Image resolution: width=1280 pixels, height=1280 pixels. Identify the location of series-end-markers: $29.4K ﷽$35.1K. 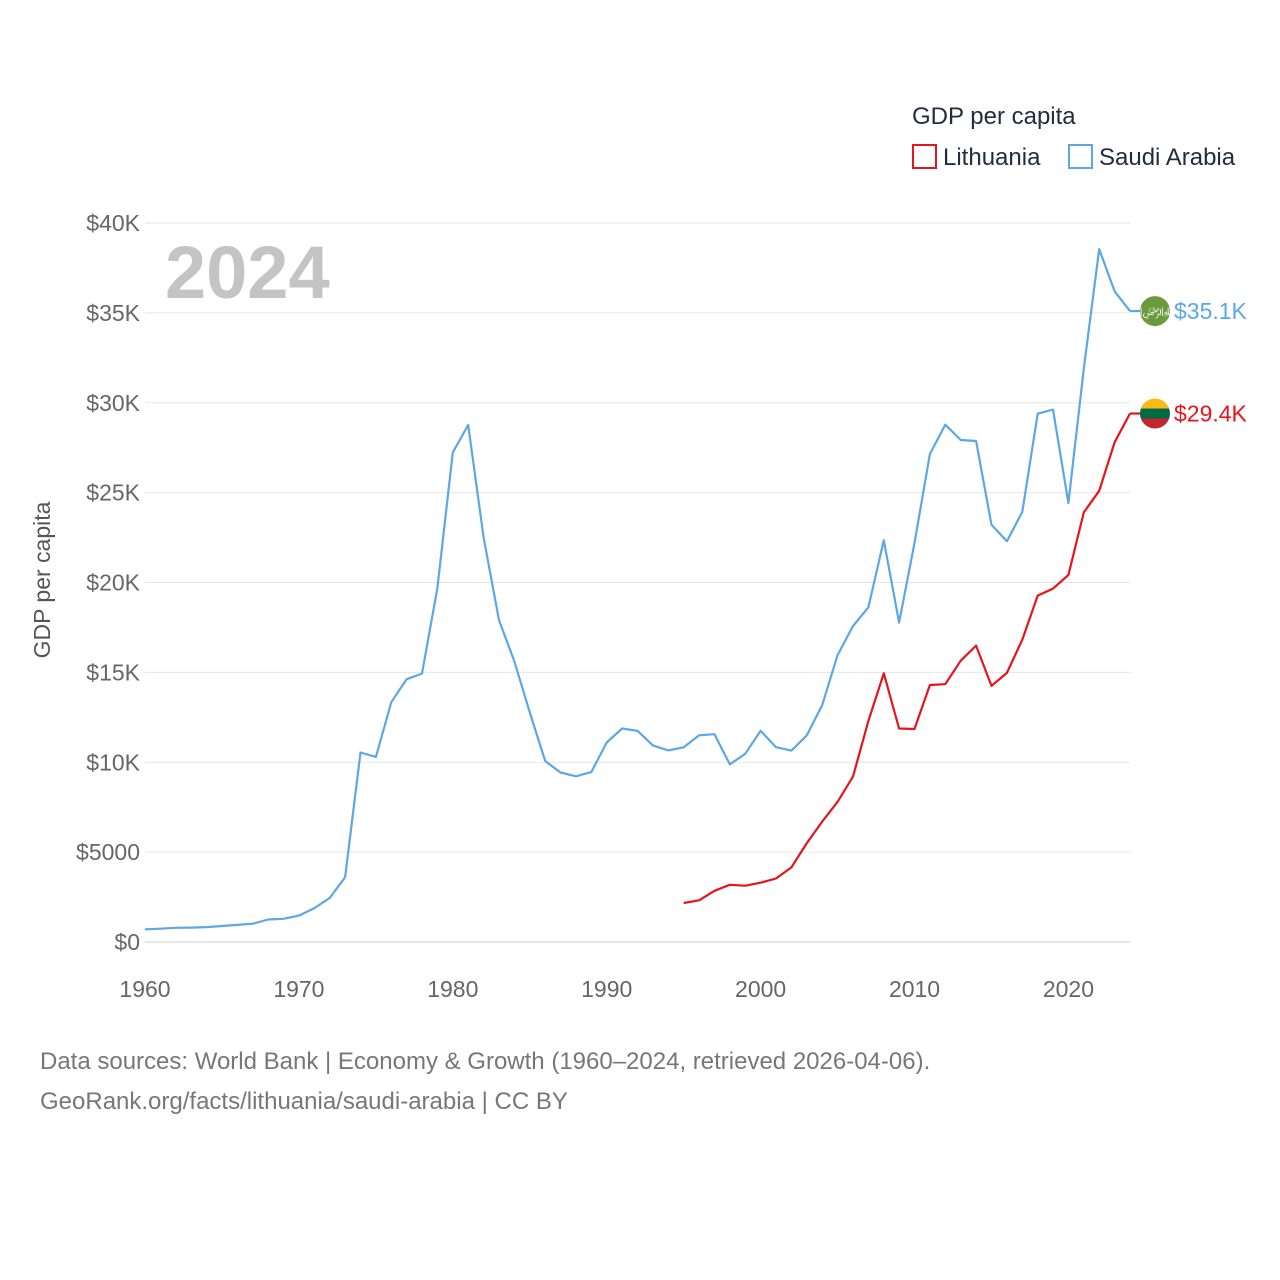
(1180, 362).